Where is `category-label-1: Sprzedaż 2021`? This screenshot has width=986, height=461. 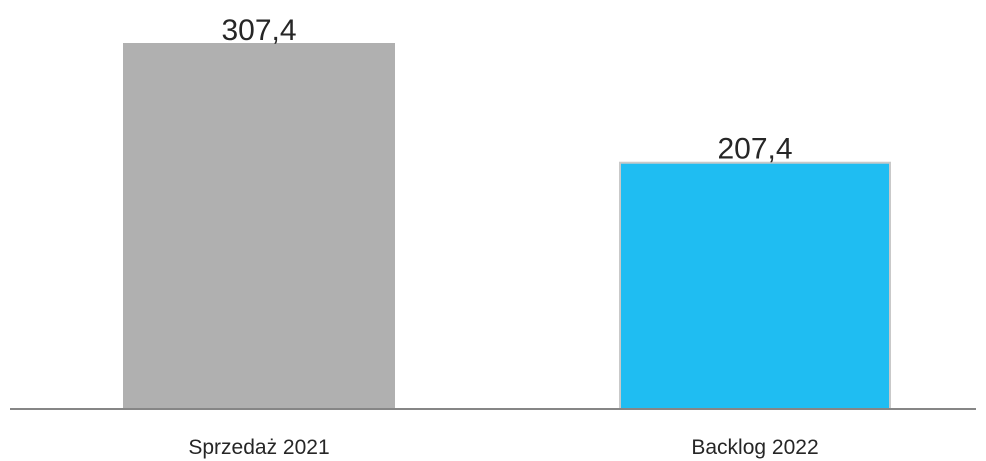
category-label-1: Sprzedaż 2021 is located at coordinates (258, 447).